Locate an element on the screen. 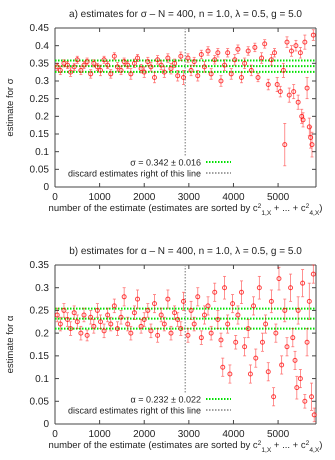 The height and width of the screenshot is (460, 335). legend-label: α = 0.232 ± 0.022 is located at coordinates (165, 399).